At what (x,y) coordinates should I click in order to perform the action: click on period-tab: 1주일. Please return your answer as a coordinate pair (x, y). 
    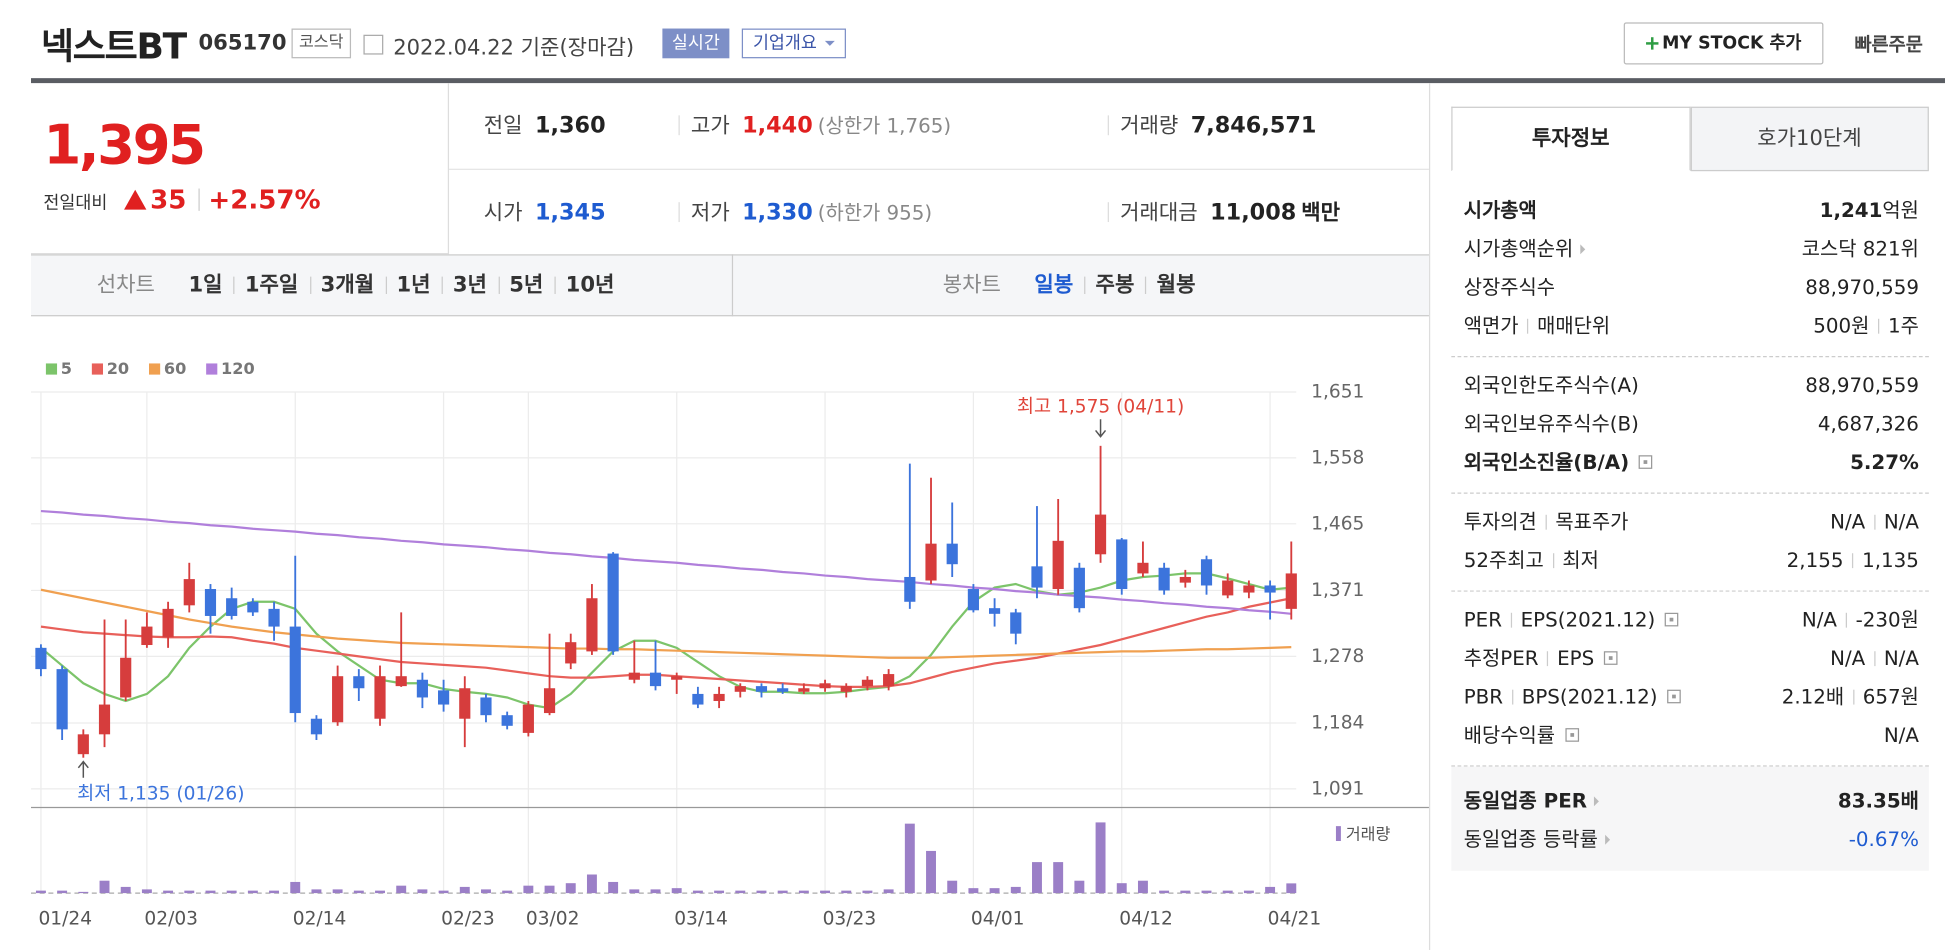
    Looking at the image, I should click on (271, 286).